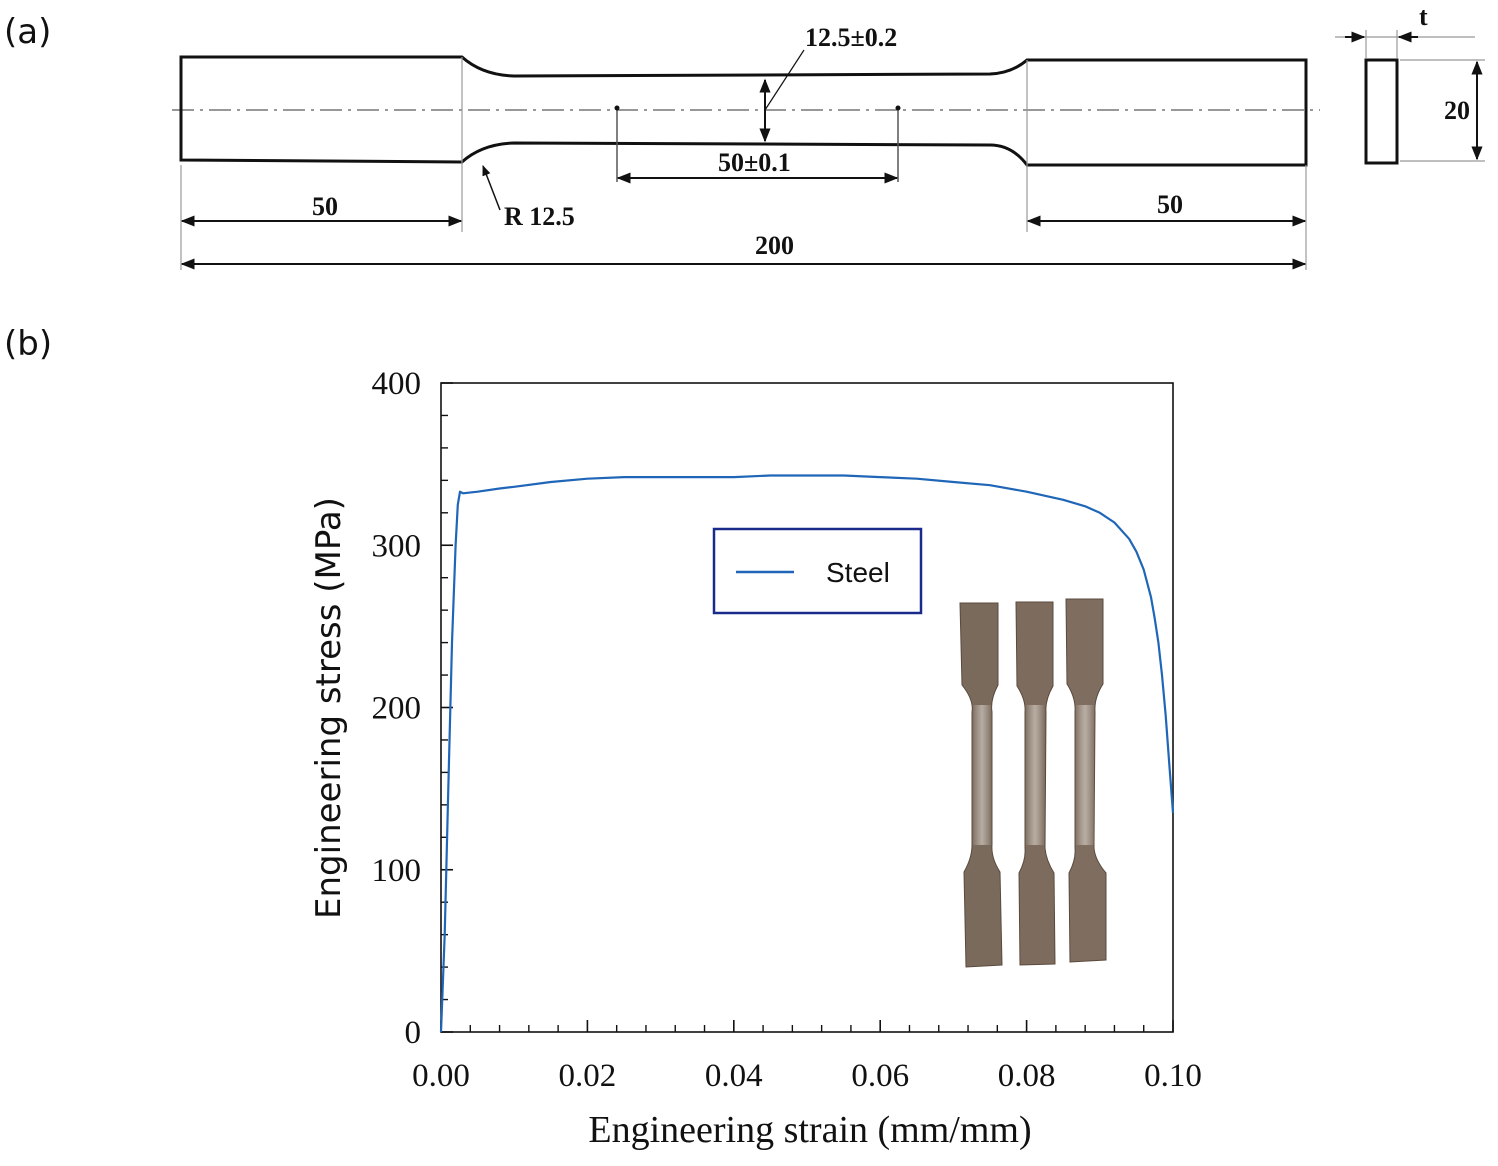  What do you see at coordinates (325, 206) in the screenshot?
I see `grip-left-dimension: 50` at bounding box center [325, 206].